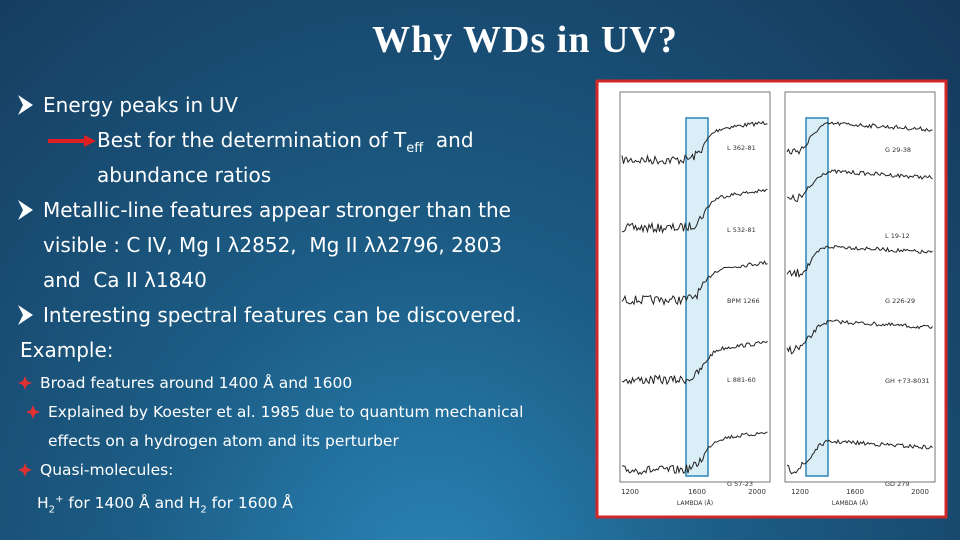  Describe the element at coordinates (29, 426) in the screenshot. I see `star-markers` at that location.